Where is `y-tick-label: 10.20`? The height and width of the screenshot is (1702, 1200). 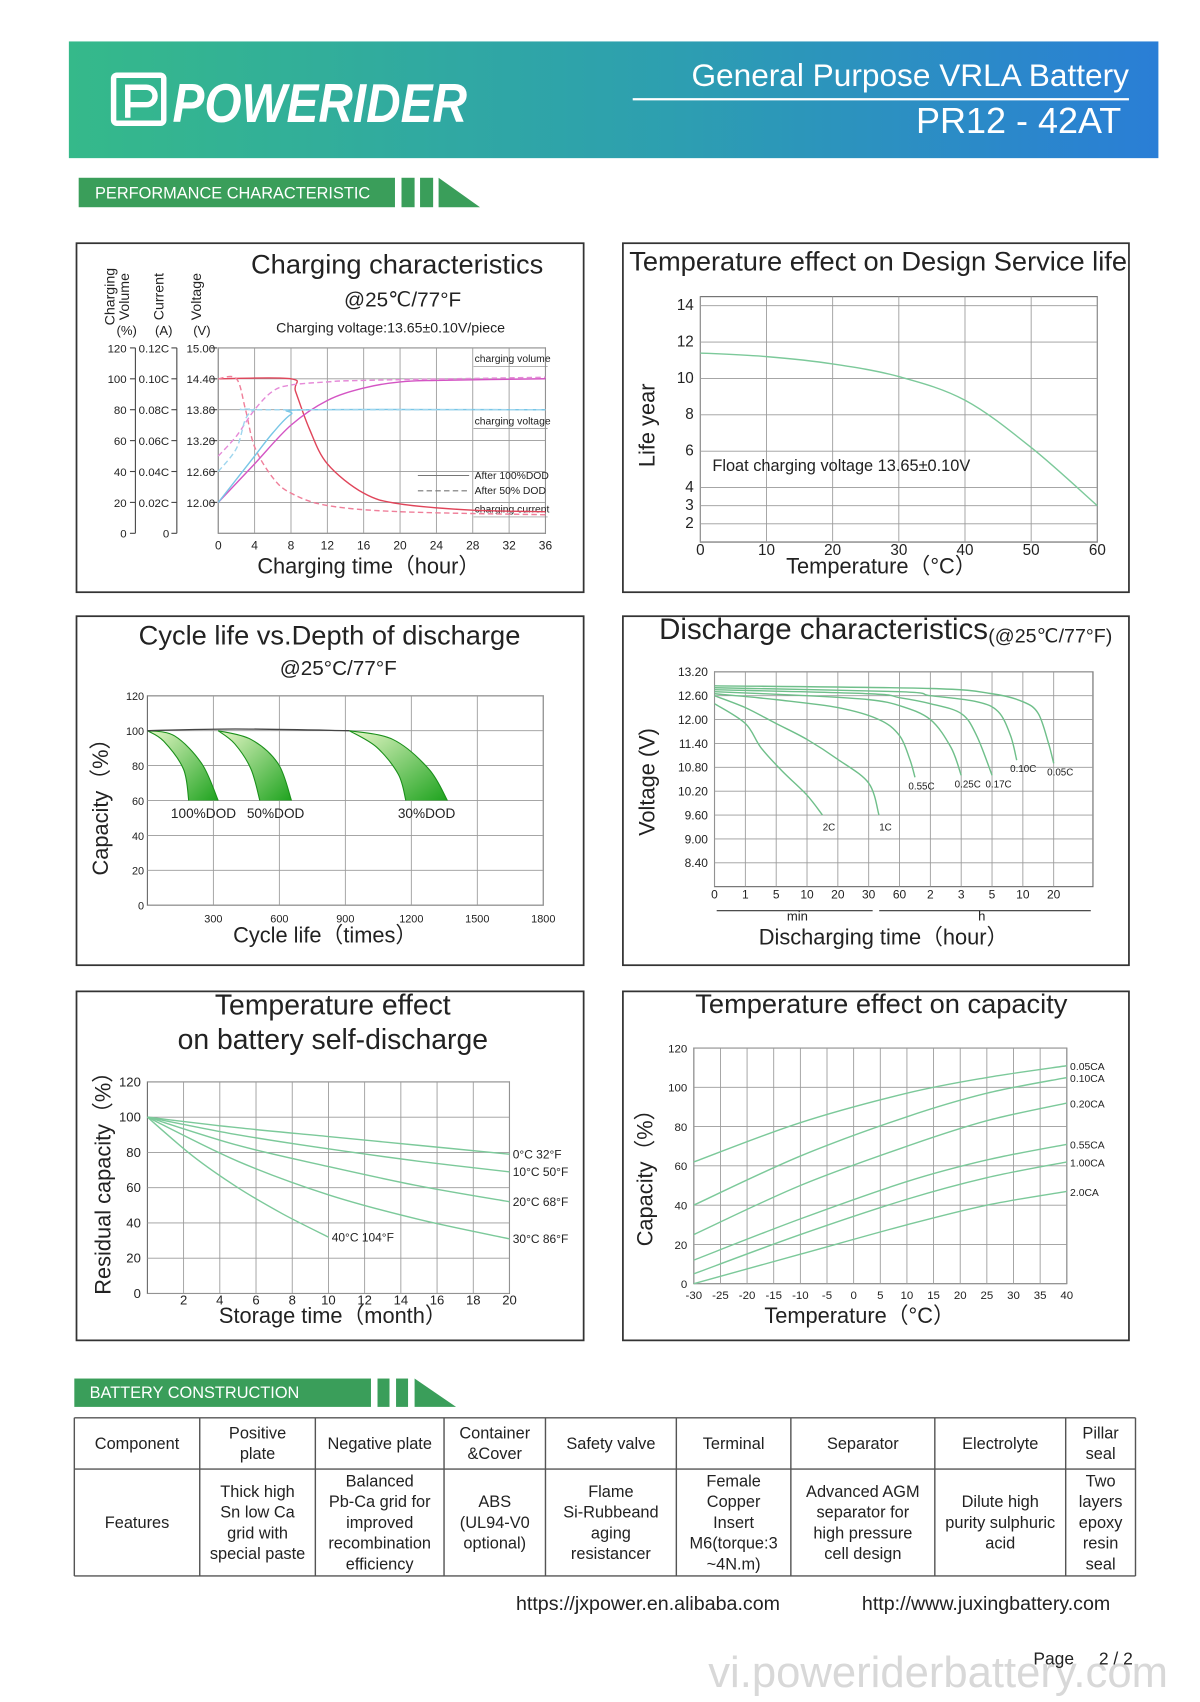 y-tick-label: 10.20 is located at coordinates (693, 792).